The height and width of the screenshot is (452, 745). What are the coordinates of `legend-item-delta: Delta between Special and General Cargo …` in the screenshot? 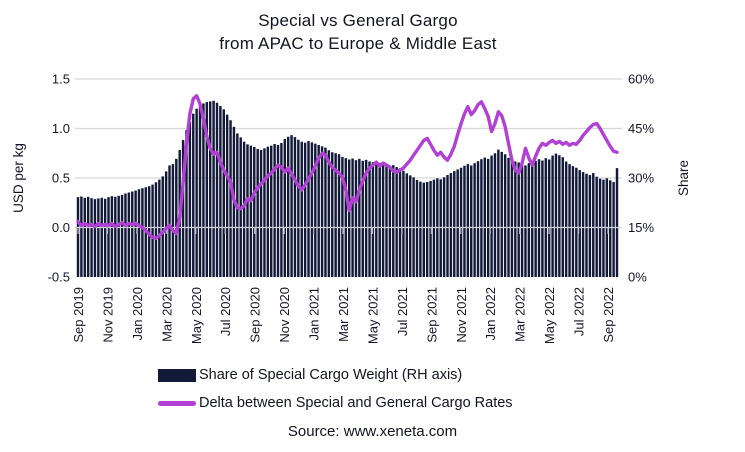 It's located at (335, 403).